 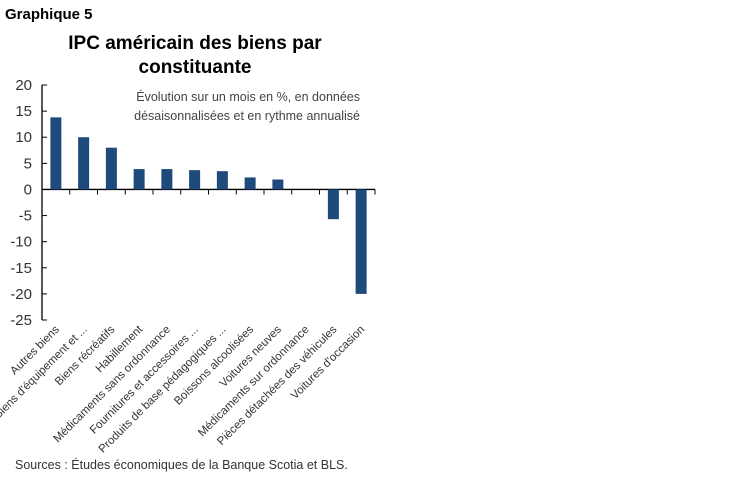 What do you see at coordinates (21, 242) in the screenshot?
I see `y-tick-label: -10` at bounding box center [21, 242].